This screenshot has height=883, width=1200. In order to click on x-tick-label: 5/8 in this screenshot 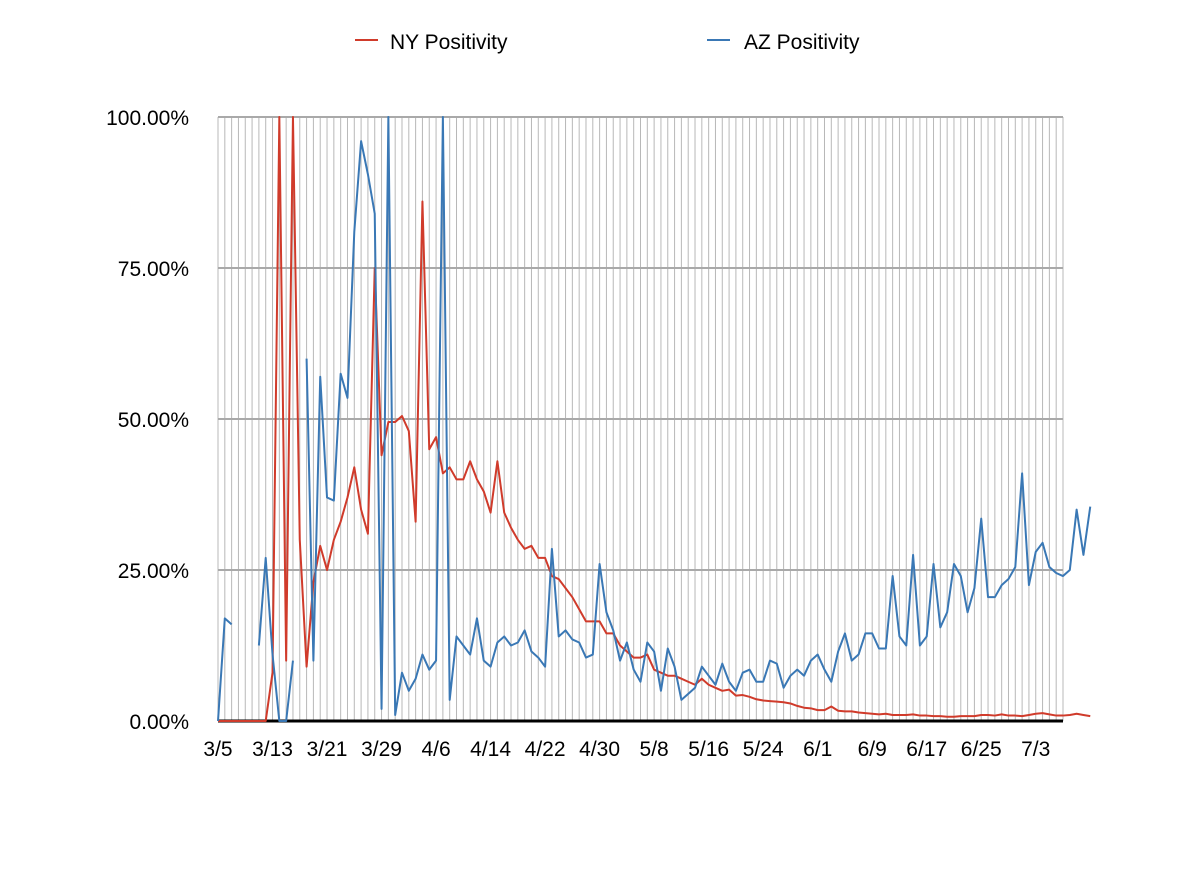, I will do `click(654, 749)`.